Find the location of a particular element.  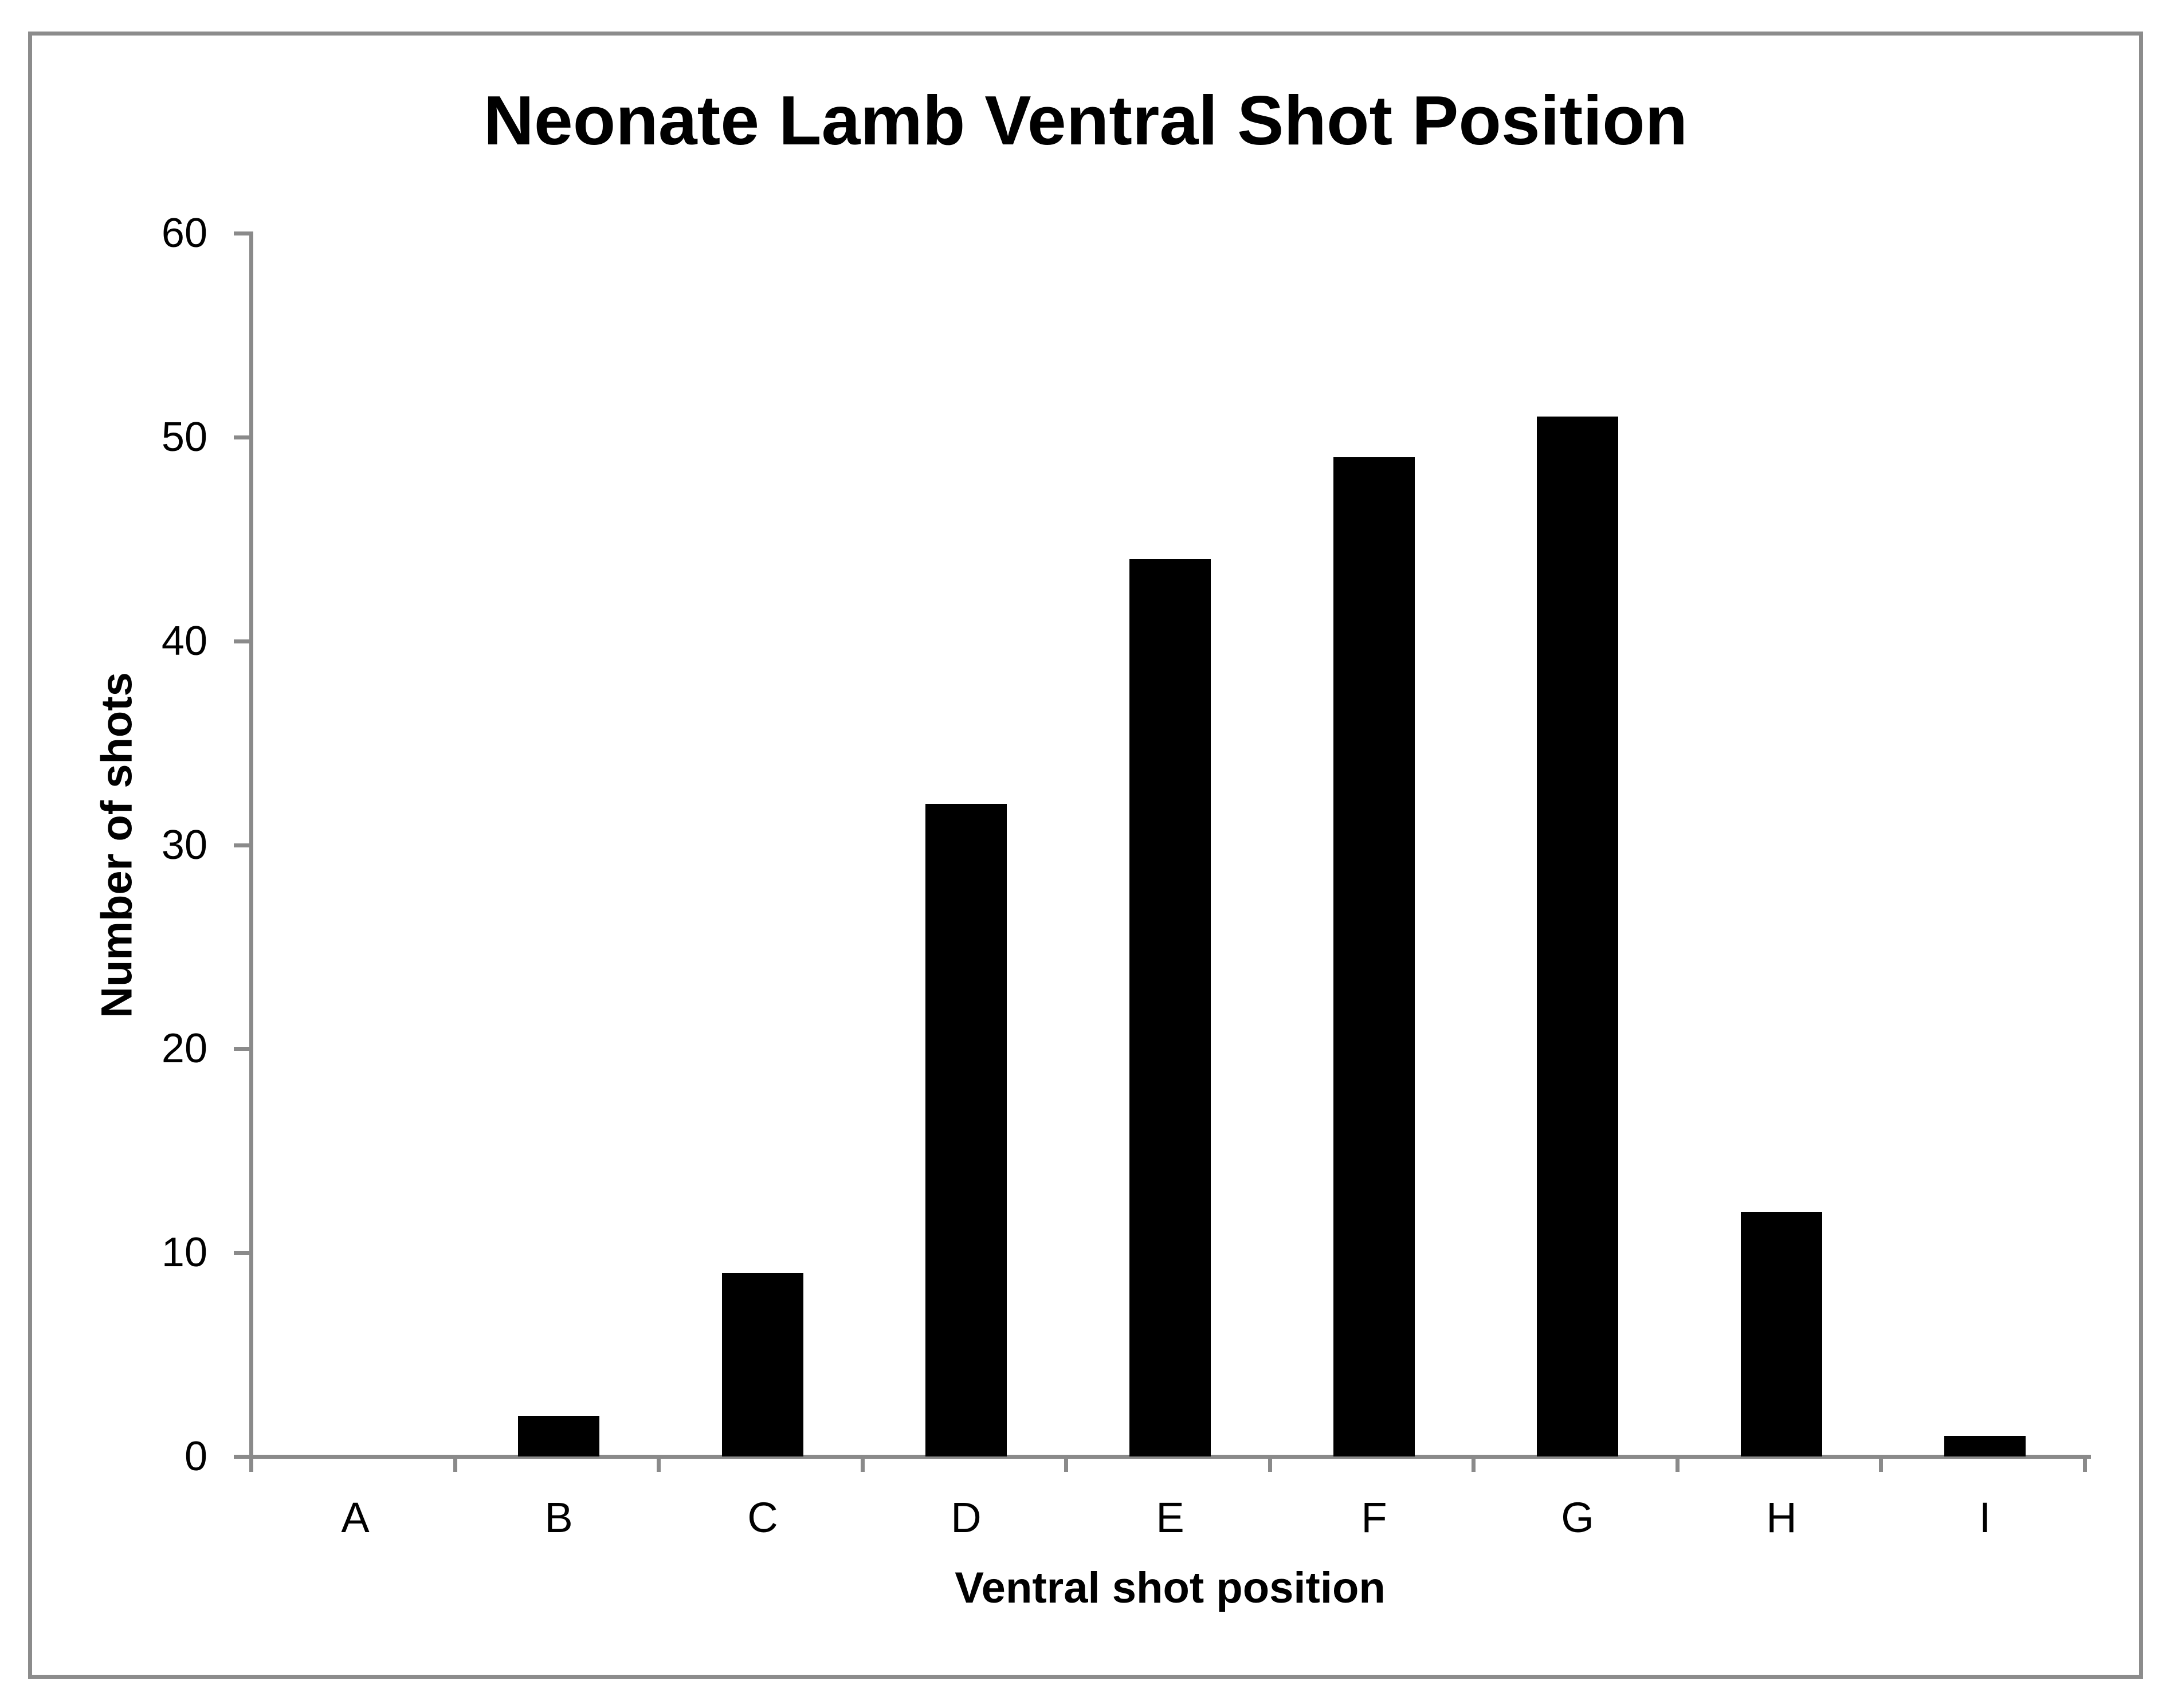

bar-G is located at coordinates (1577, 936).